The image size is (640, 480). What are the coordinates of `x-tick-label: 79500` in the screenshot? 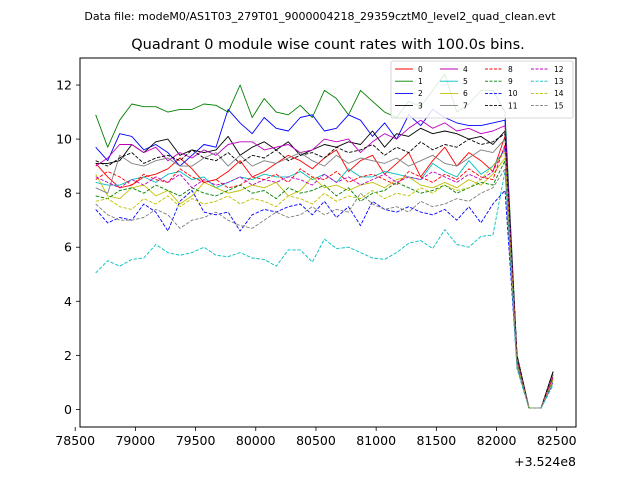 It's located at (196, 440).